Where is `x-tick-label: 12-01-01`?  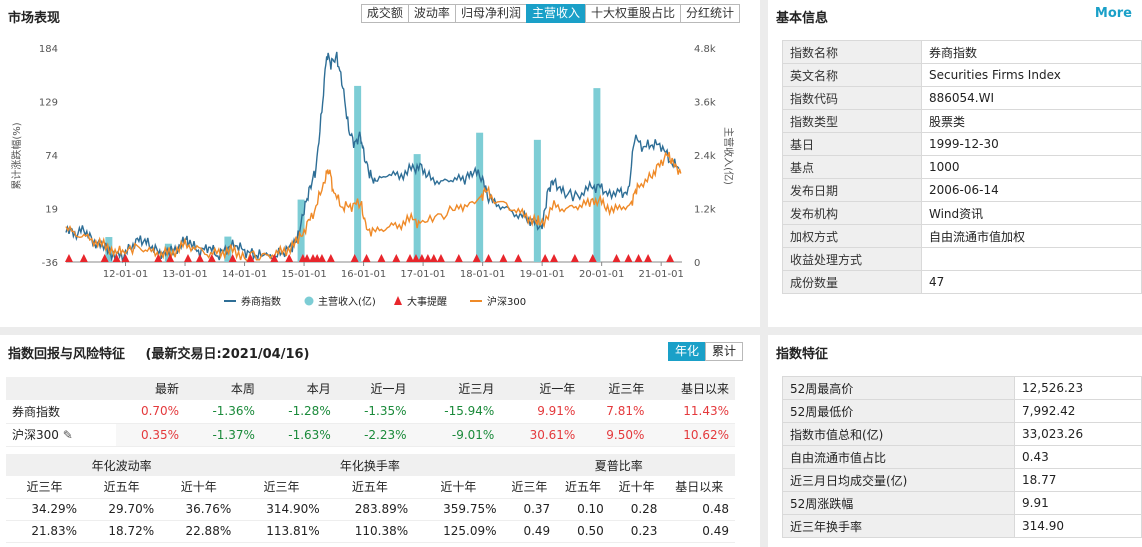
x-tick-label: 12-01-01 is located at coordinates (125, 274).